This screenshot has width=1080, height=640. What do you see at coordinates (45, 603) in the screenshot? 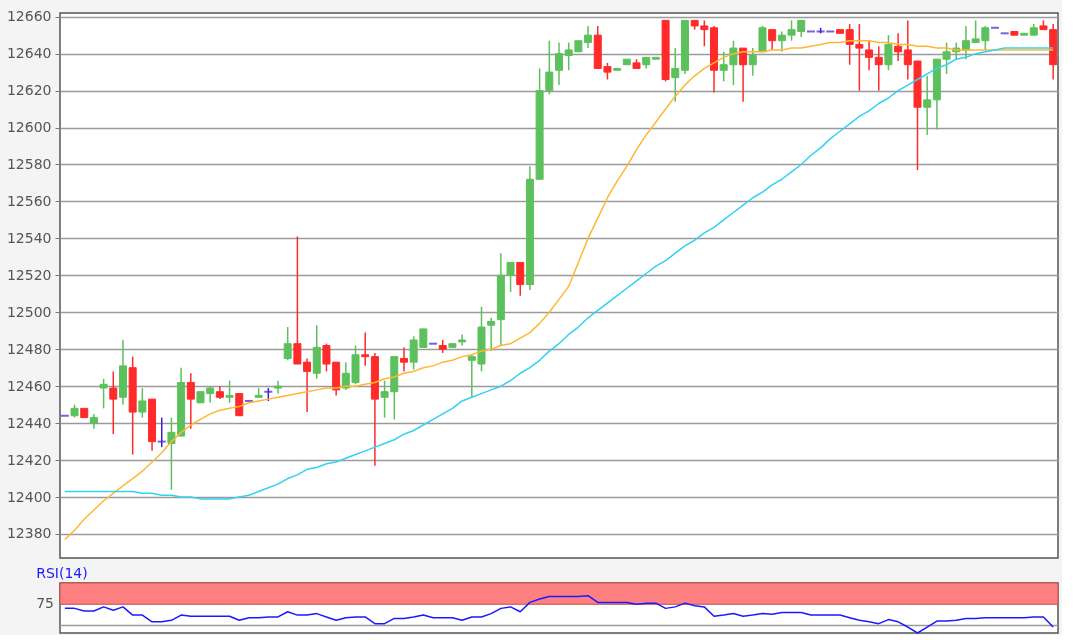
I see `text: 75` at bounding box center [45, 603].